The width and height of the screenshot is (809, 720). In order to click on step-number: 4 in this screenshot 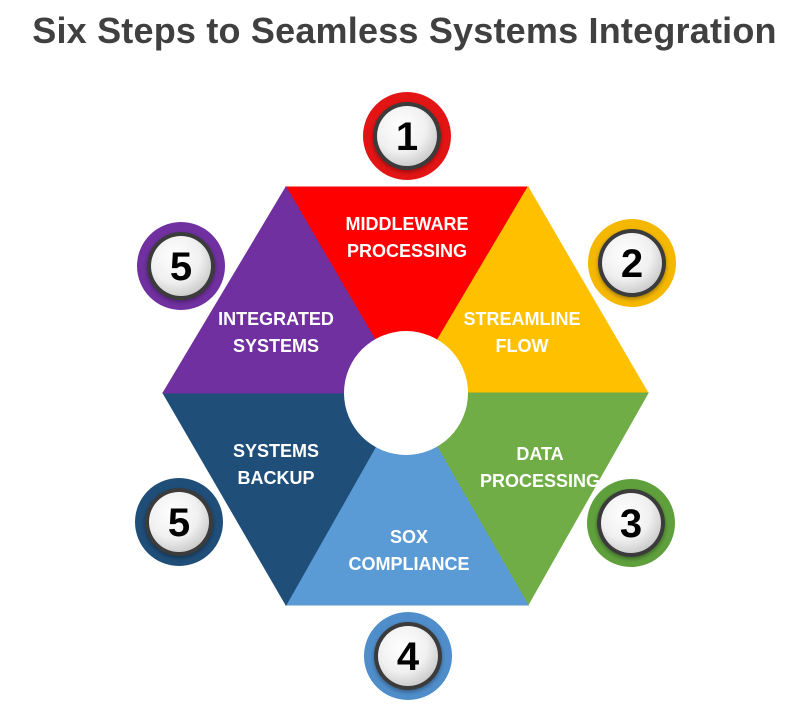, I will do `click(408, 657)`.